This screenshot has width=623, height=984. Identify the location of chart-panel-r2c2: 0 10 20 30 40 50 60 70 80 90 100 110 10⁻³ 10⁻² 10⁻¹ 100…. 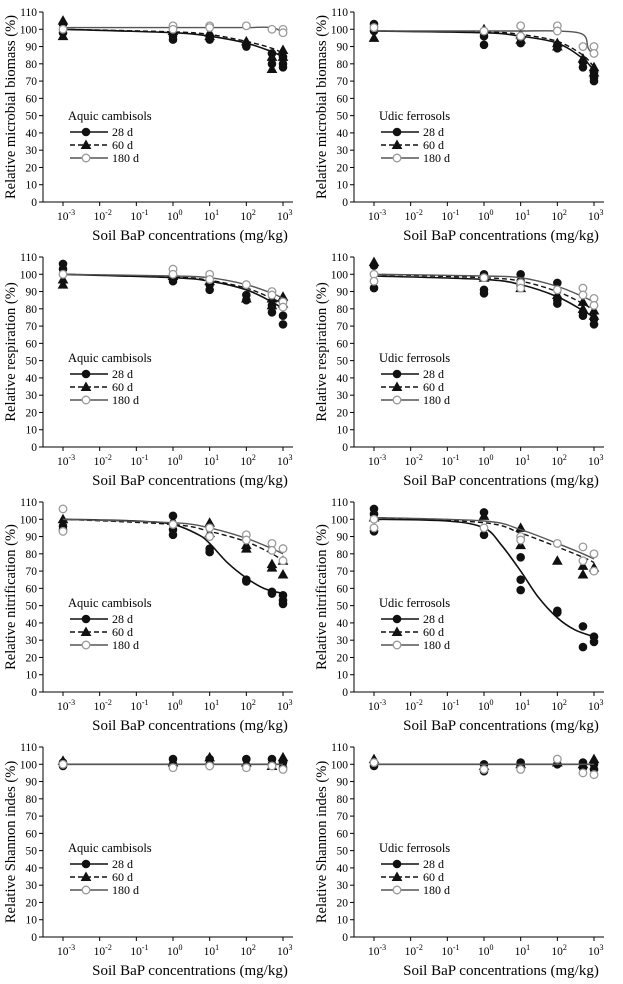
(466, 367).